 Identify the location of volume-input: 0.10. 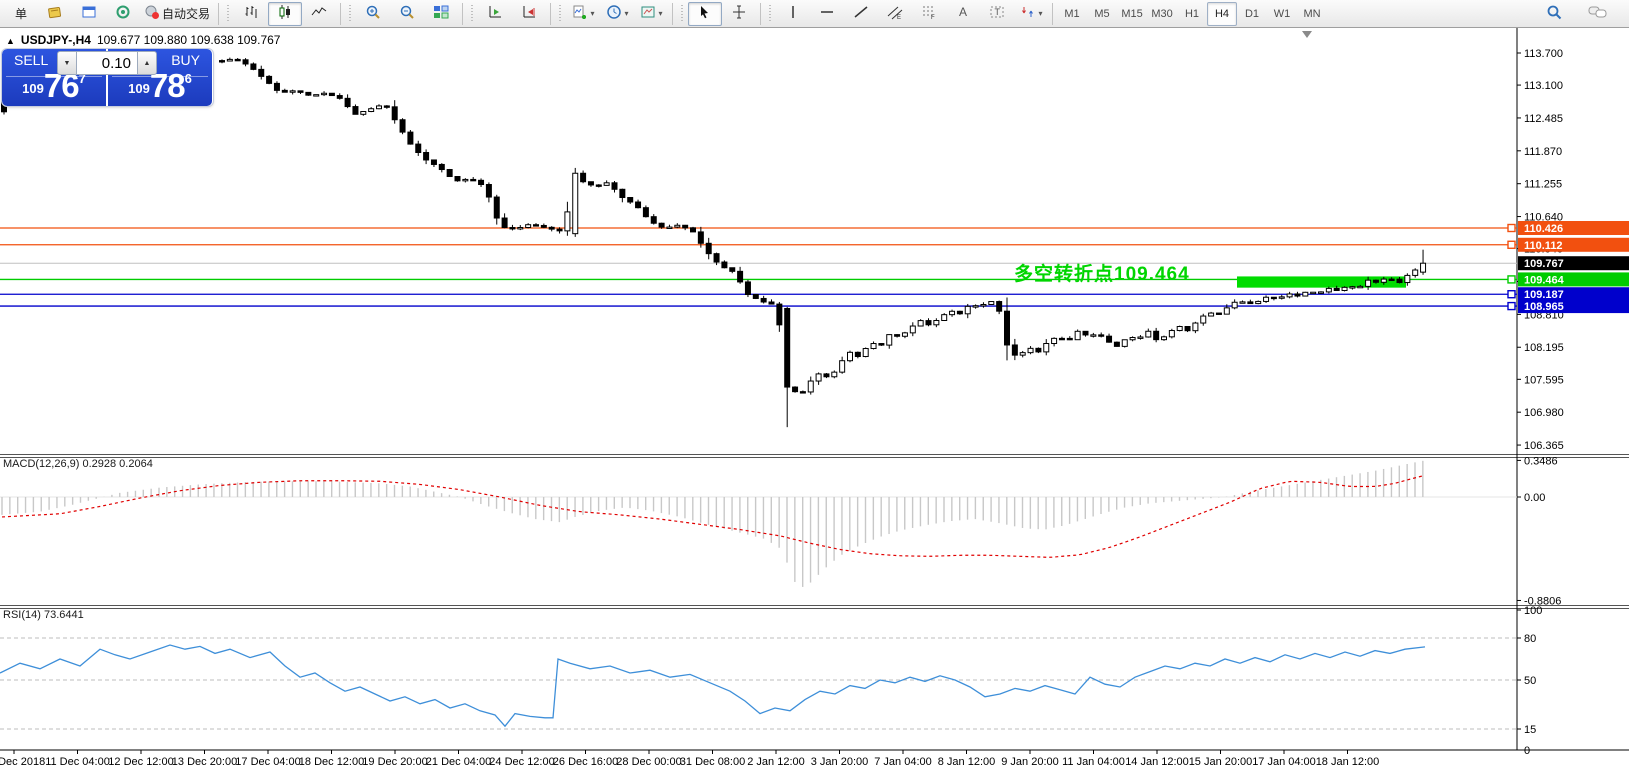
(107, 63).